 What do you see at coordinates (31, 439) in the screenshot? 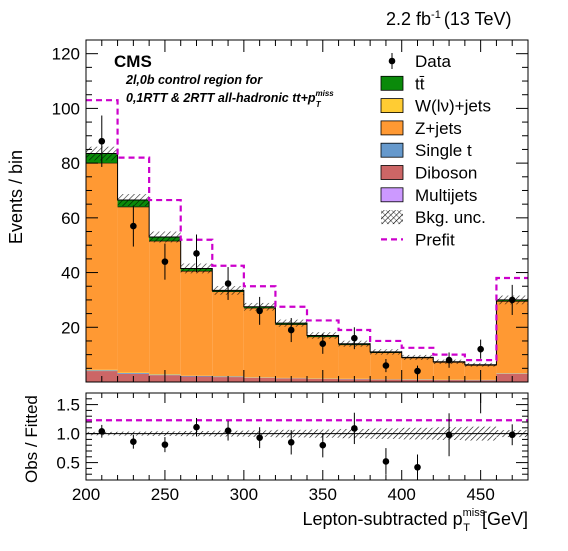
I see `ratio-y-label: Obs / Fitted` at bounding box center [31, 439].